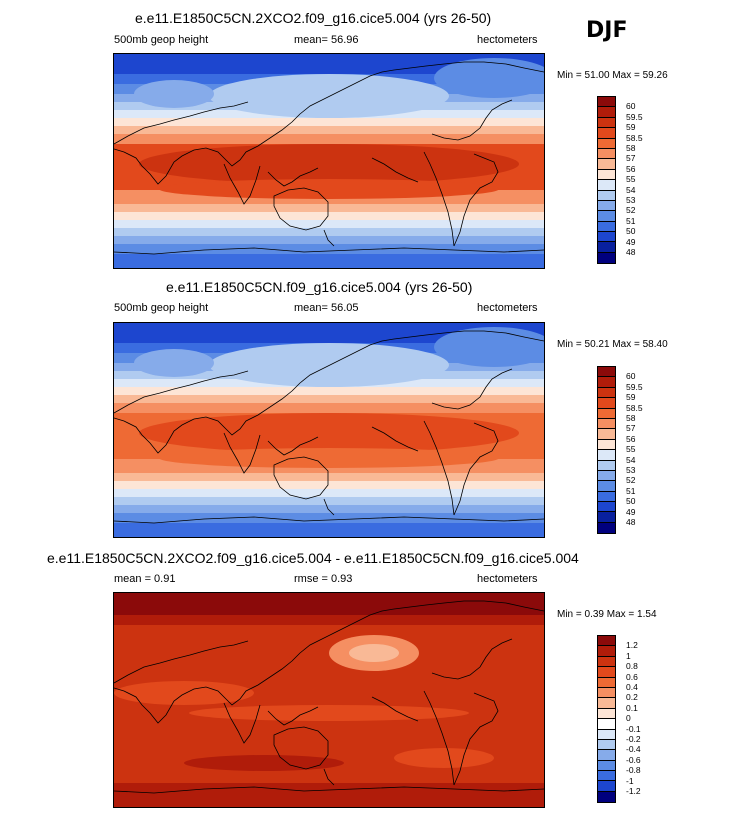 Image resolution: width=733 pixels, height=814 pixels. What do you see at coordinates (631, 459) in the screenshot?
I see `colorbar-tick-label: 54` at bounding box center [631, 459].